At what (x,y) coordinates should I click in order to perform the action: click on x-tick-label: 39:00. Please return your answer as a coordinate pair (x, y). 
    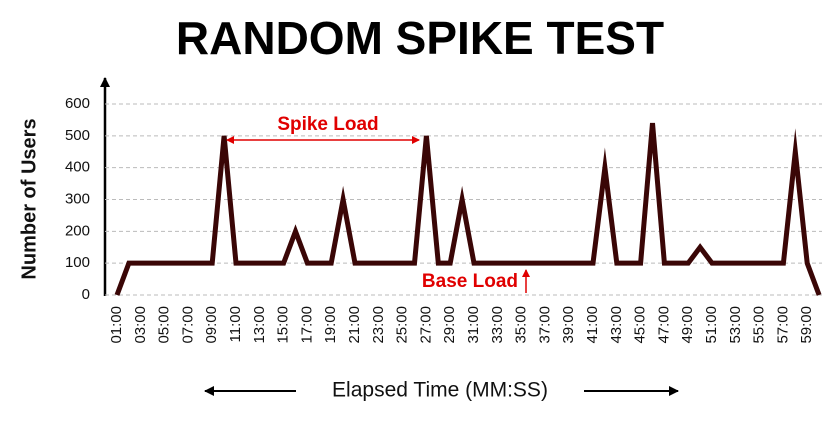
    Looking at the image, I should click on (568, 325).